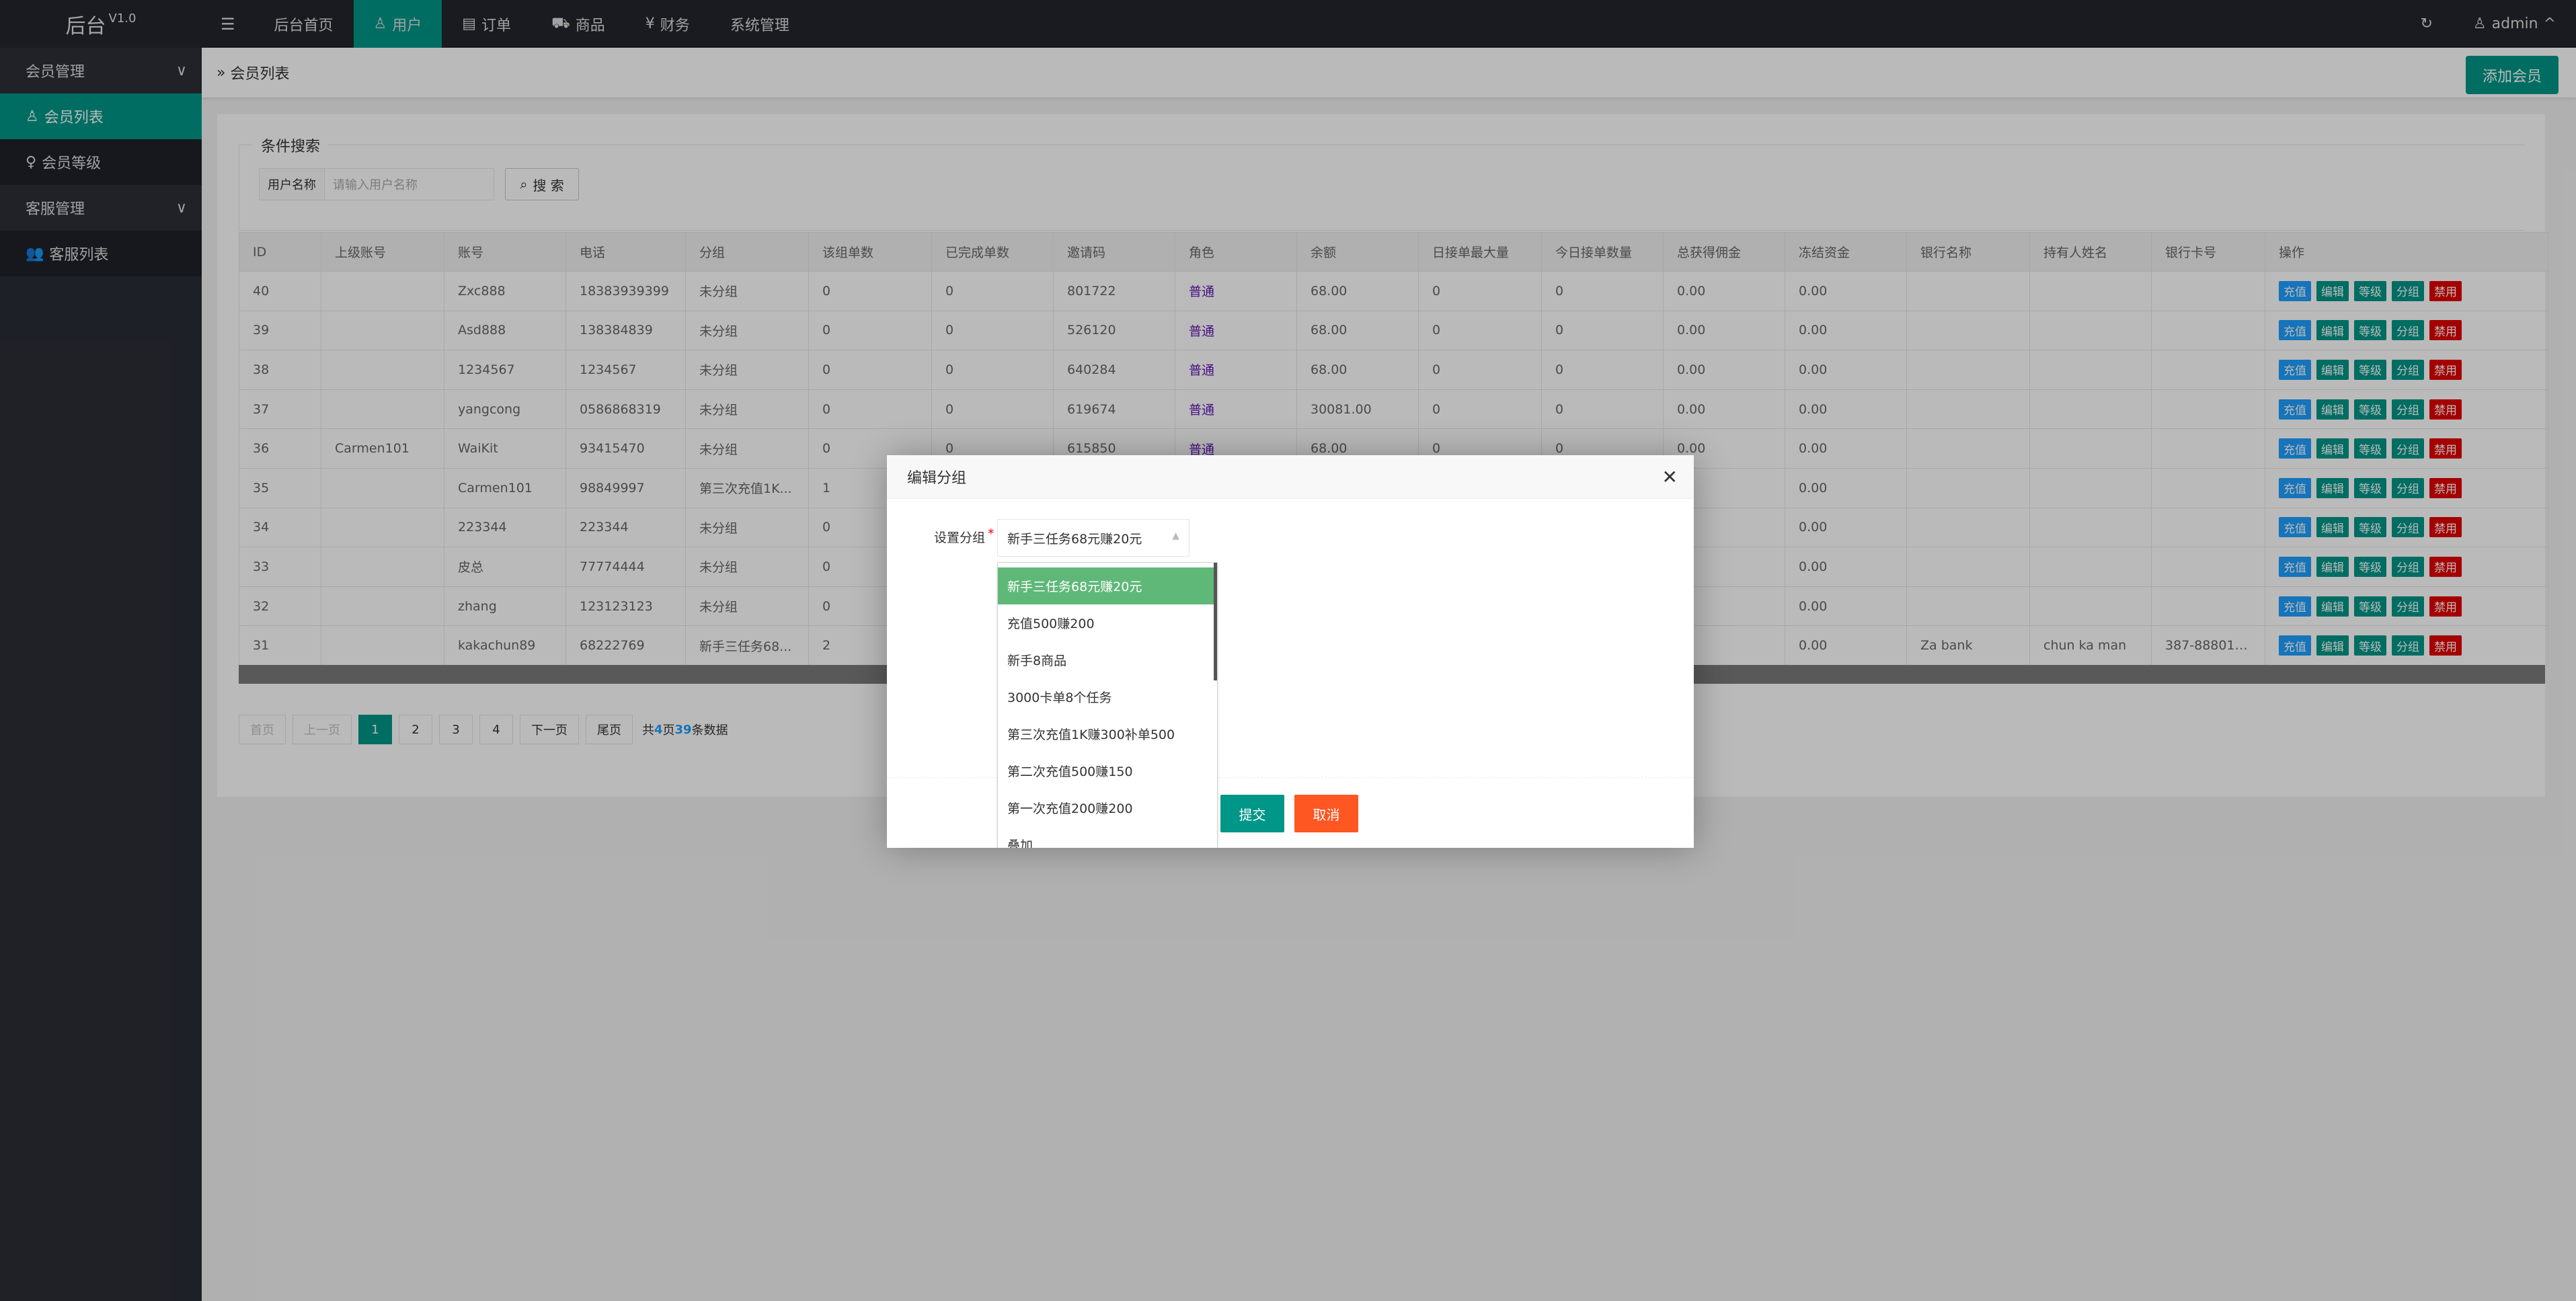 This screenshot has width=2576, height=1301. Describe the element at coordinates (1326, 813) in the screenshot. I see `cancel-button: 取消` at that location.